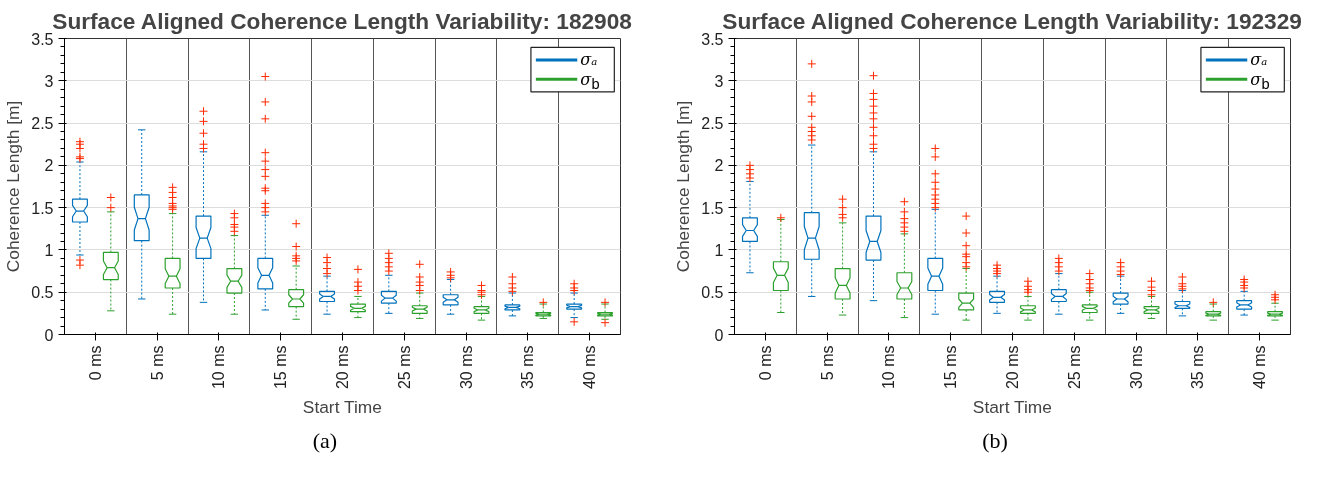 The width and height of the screenshot is (1321, 489). What do you see at coordinates (342, 20) in the screenshot?
I see `chart-title: Surface Aligned Coherence Length Variability: 182908` at bounding box center [342, 20].